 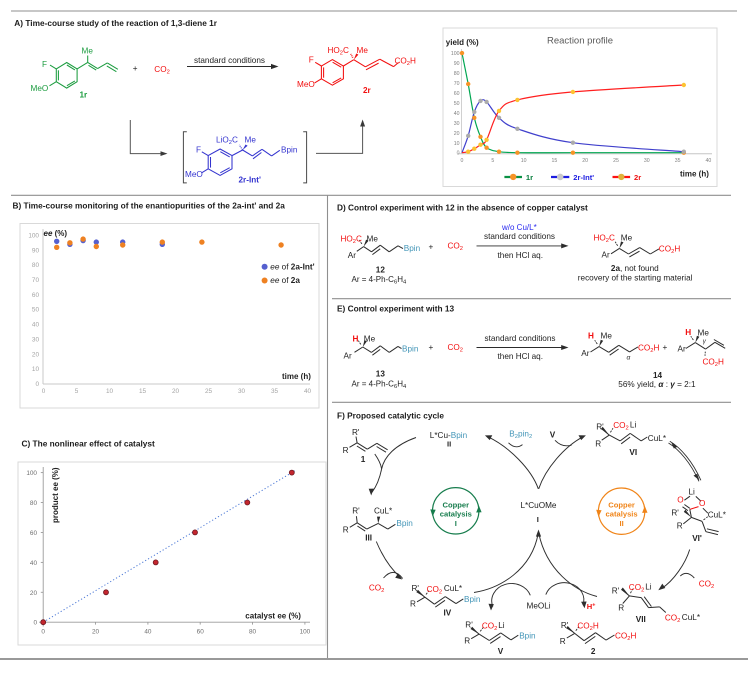 I want to click on svg-text: 56% yield, α : γ = 2:1, so click(x=657, y=384).